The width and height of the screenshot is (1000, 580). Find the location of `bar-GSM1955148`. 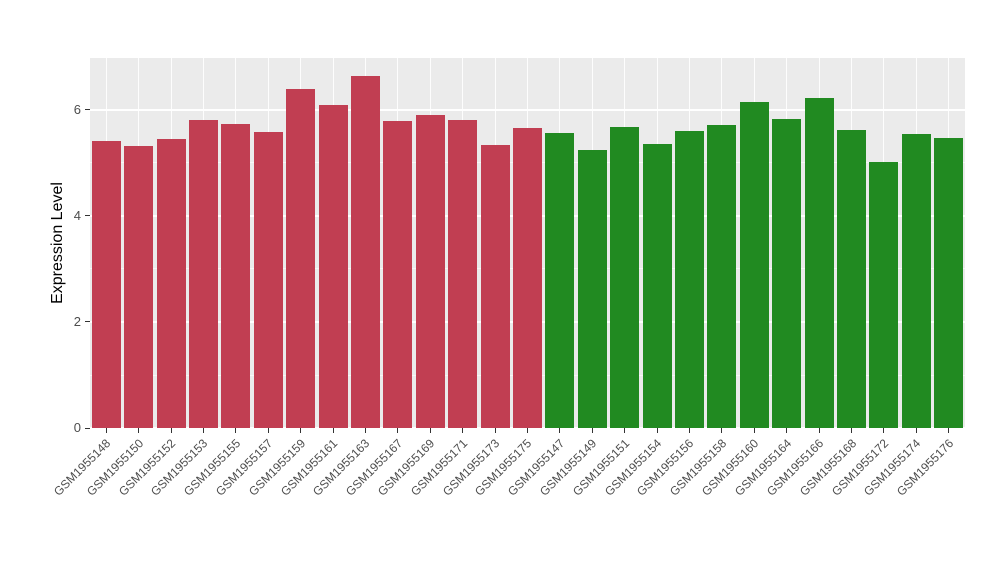

bar-GSM1955148 is located at coordinates (106, 284).